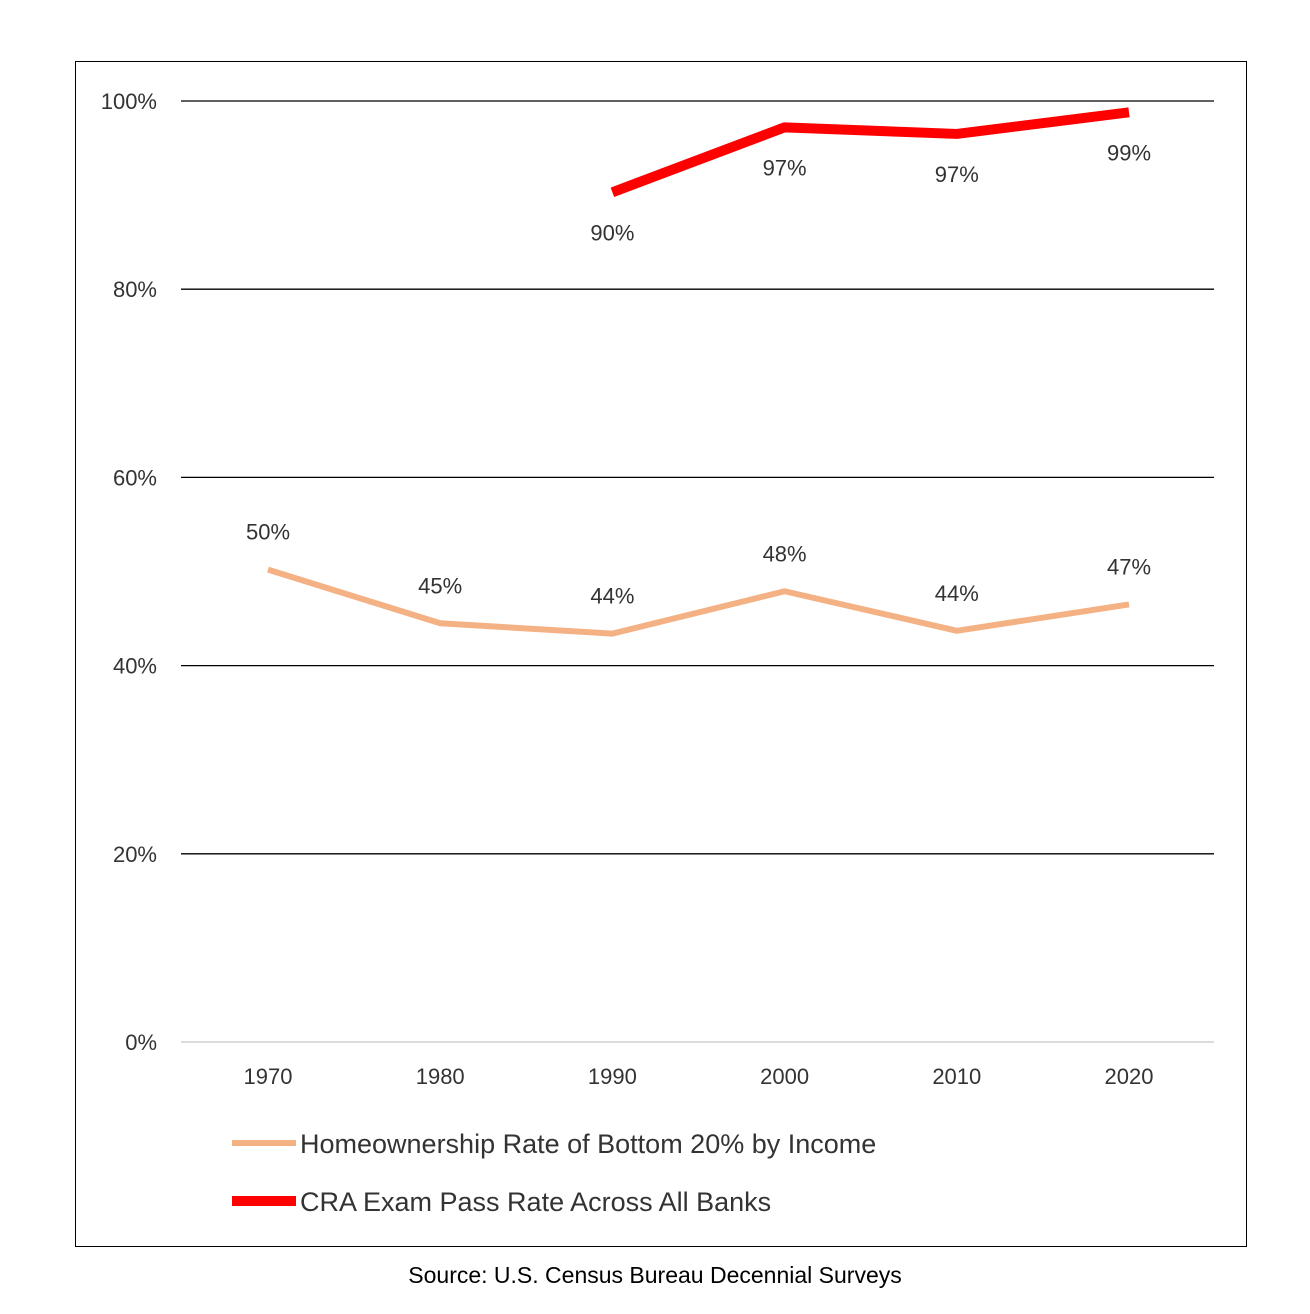 Image resolution: width=1310 pixels, height=1314 pixels. Describe the element at coordinates (956, 1076) in the screenshot. I see `x-tick-label: 2010` at that location.